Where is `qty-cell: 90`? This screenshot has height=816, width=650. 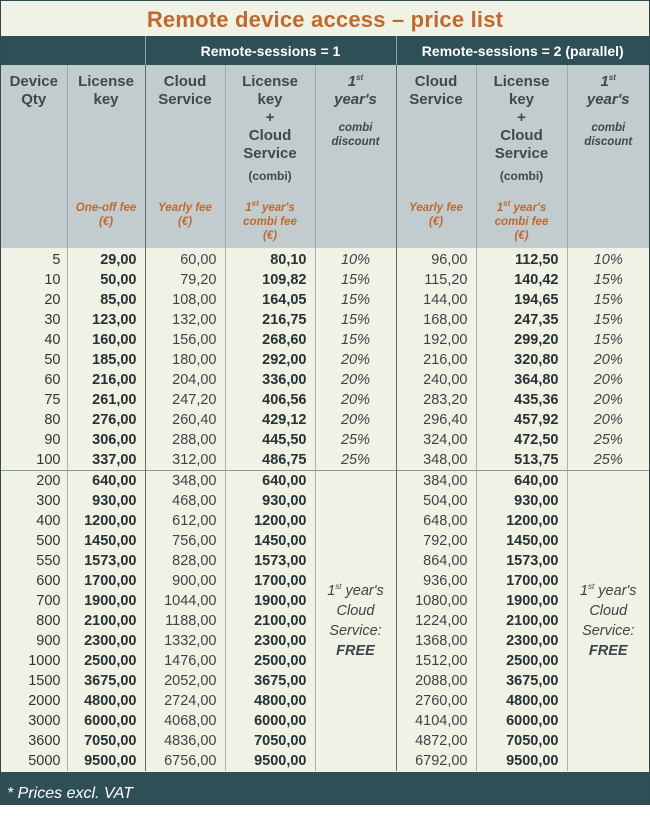 qty-cell: 90 is located at coordinates (34, 440).